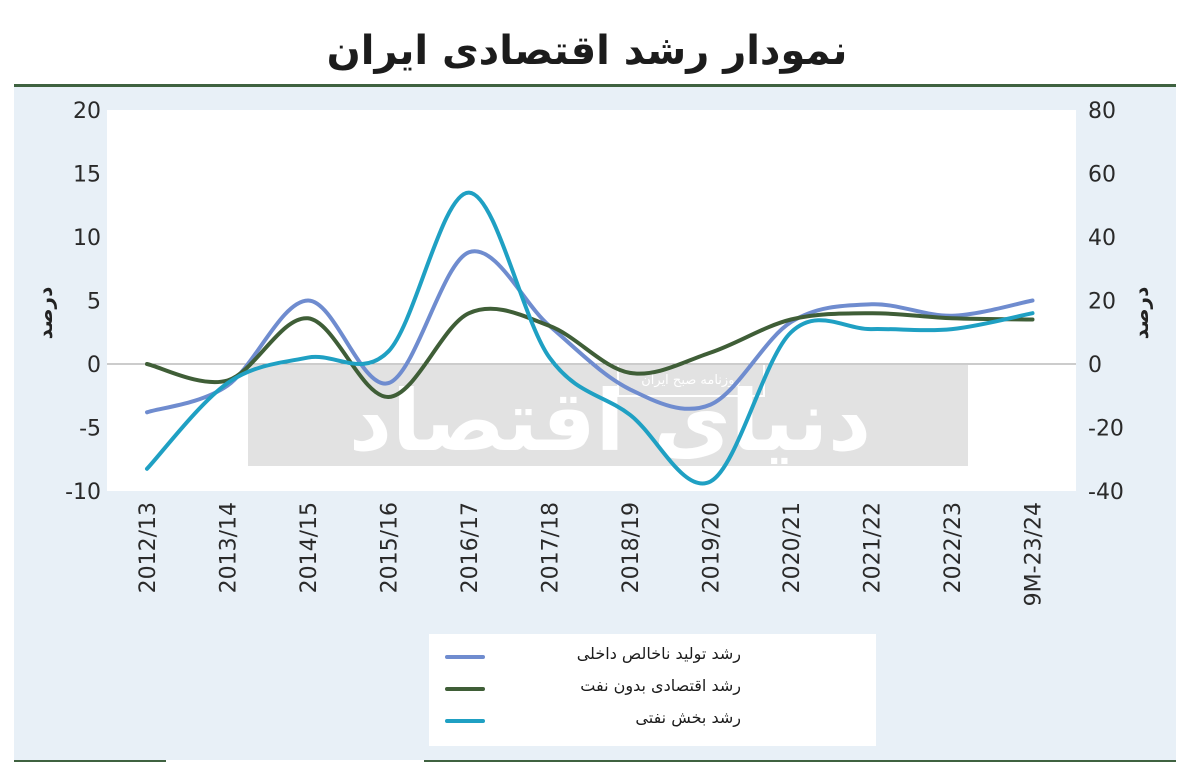 The image size is (1200, 771). I want to click on y-right-tick-label: 0, so click(1095, 365).